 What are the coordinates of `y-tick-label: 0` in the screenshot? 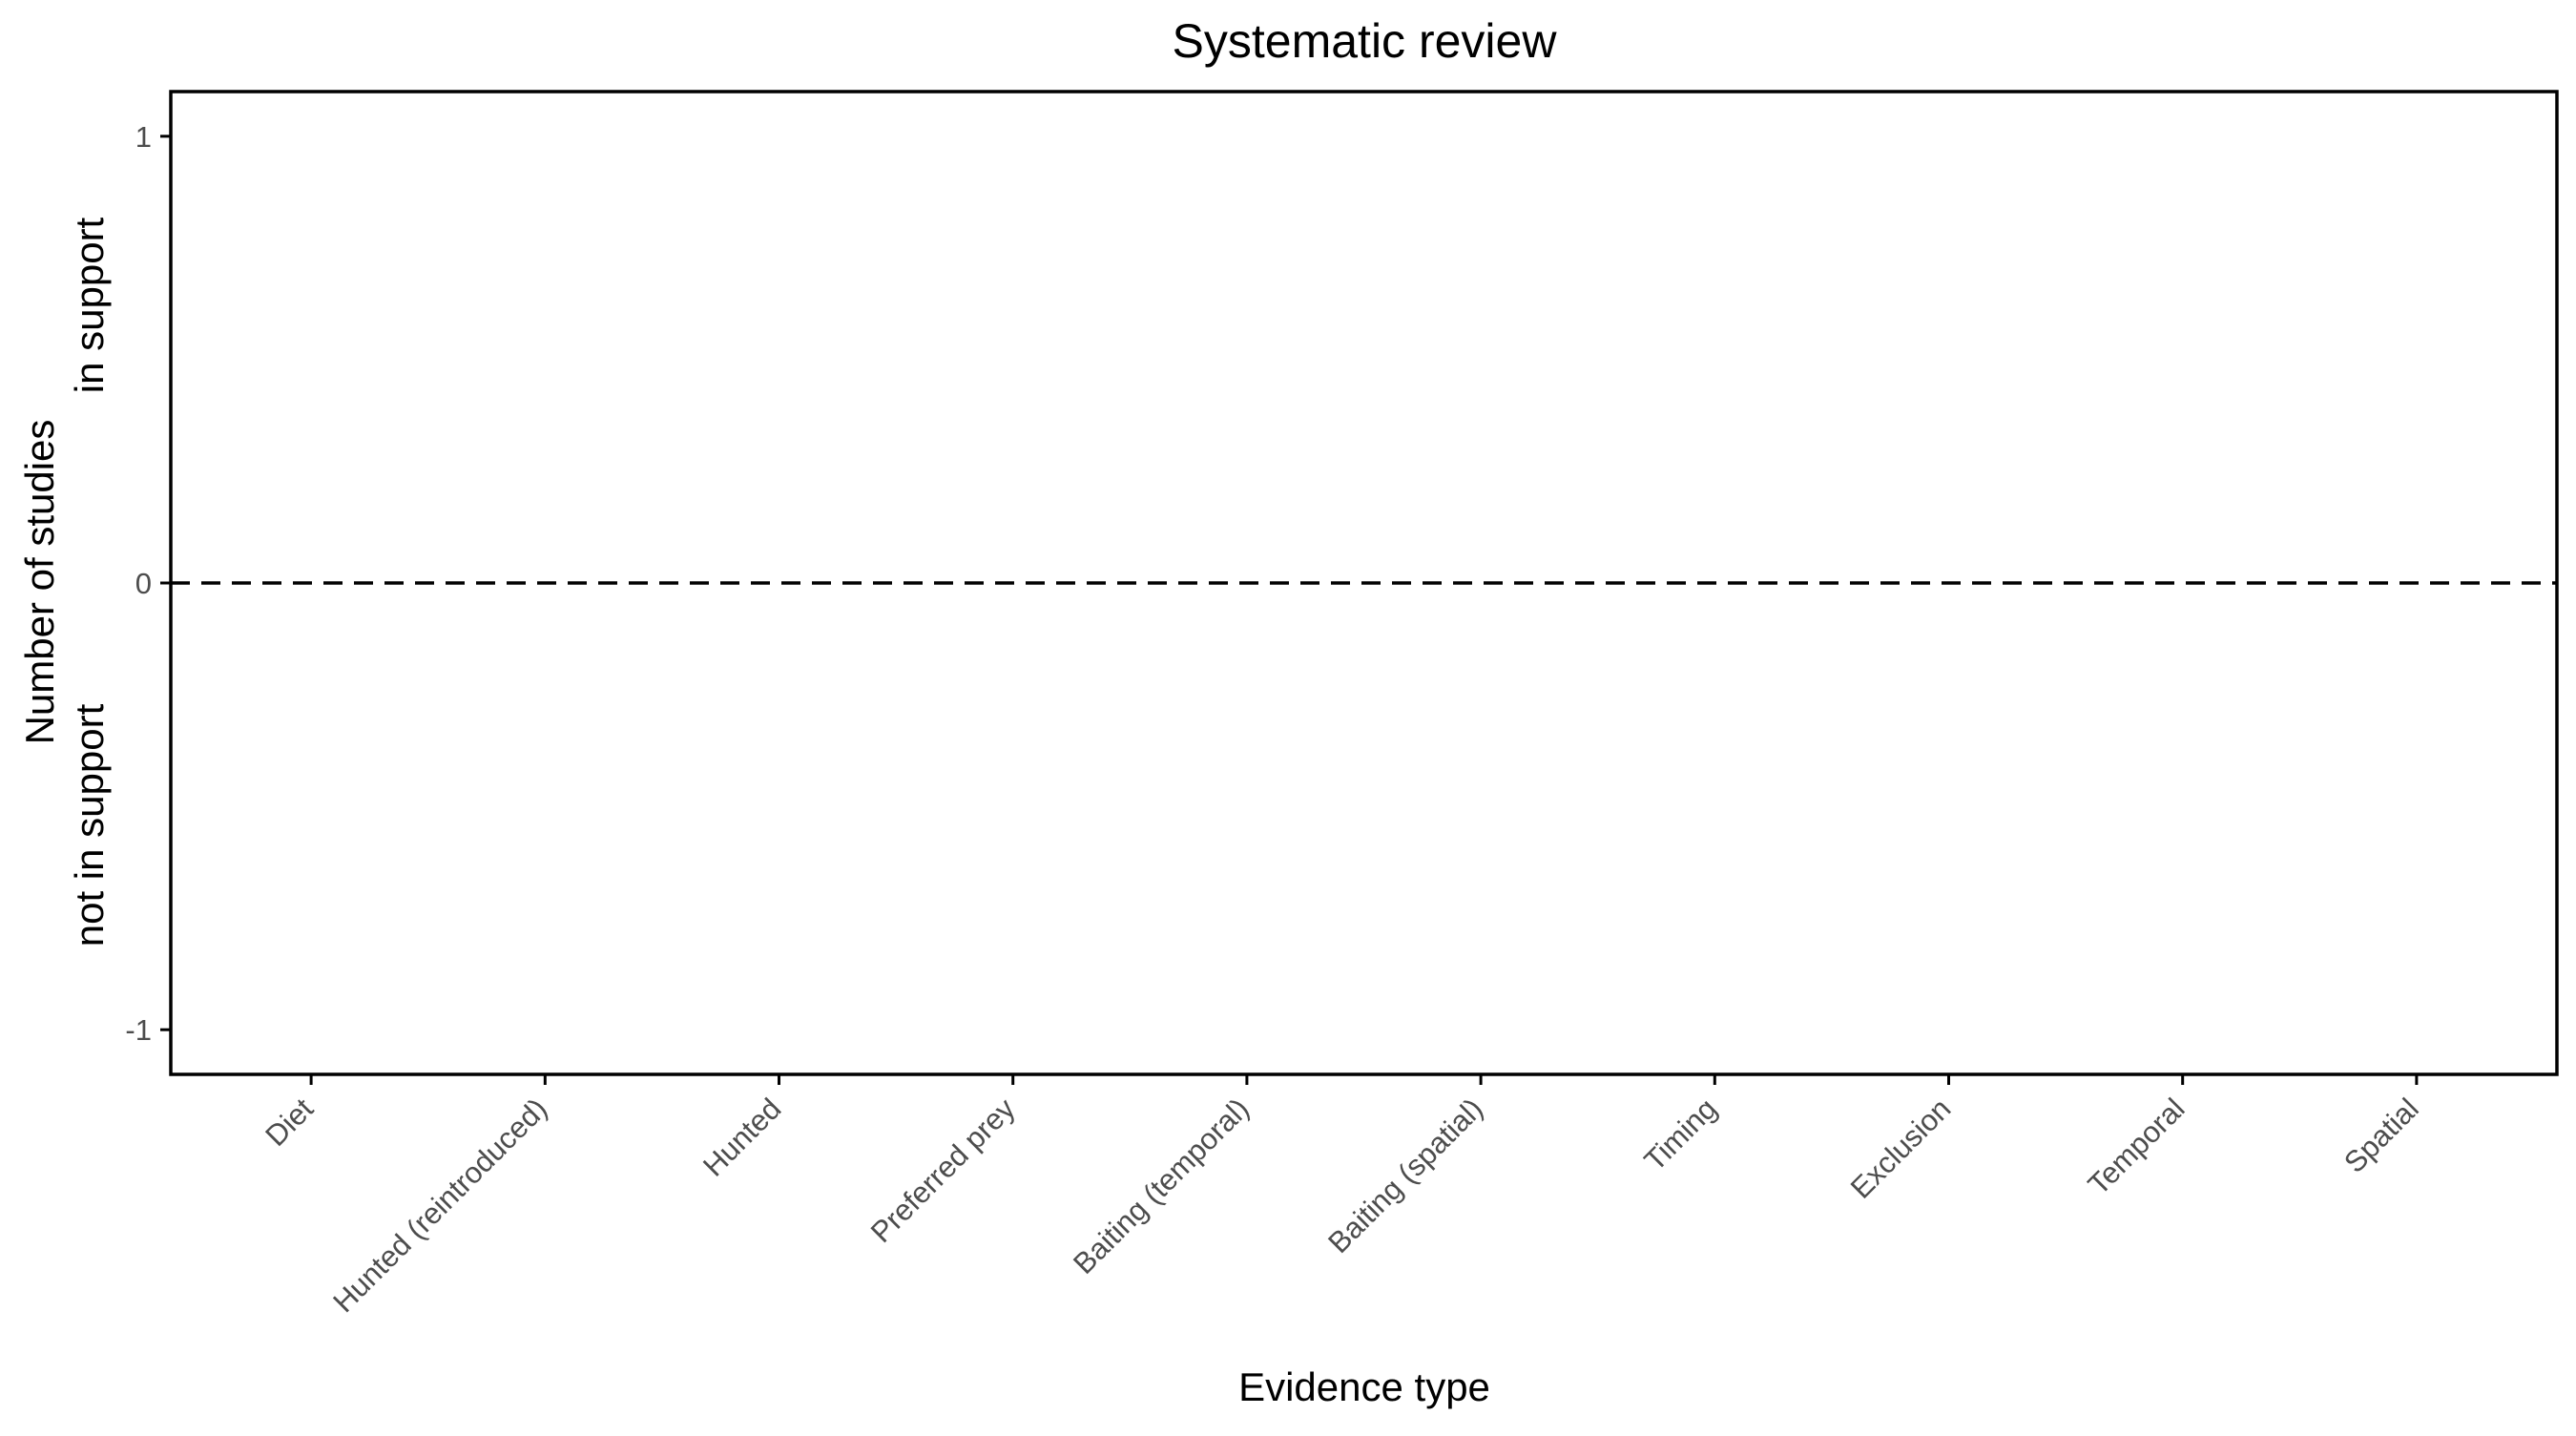 It's located at (143, 583).